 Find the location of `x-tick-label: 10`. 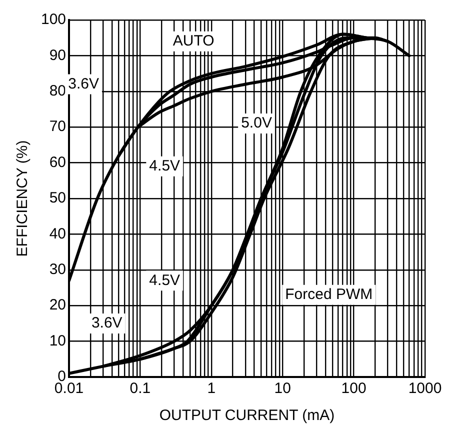

x-tick-label: 10 is located at coordinates (282, 389).